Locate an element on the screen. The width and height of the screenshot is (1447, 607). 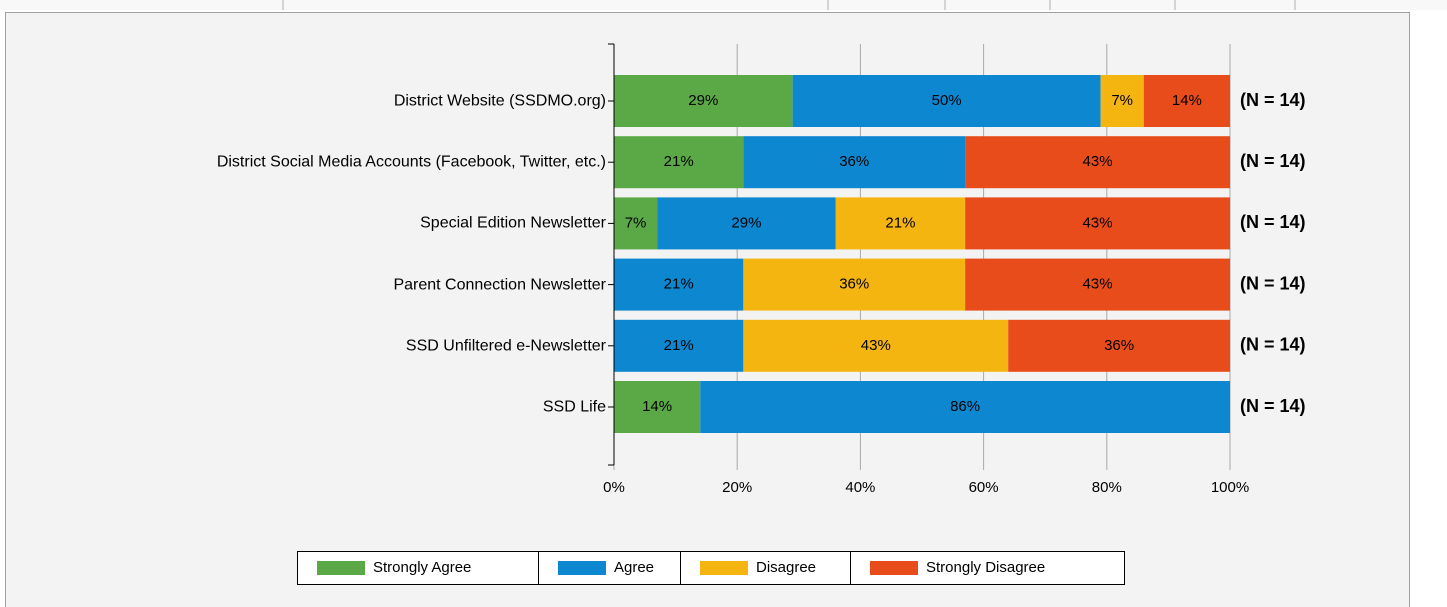
category-label: SSD Life is located at coordinates (574, 407).